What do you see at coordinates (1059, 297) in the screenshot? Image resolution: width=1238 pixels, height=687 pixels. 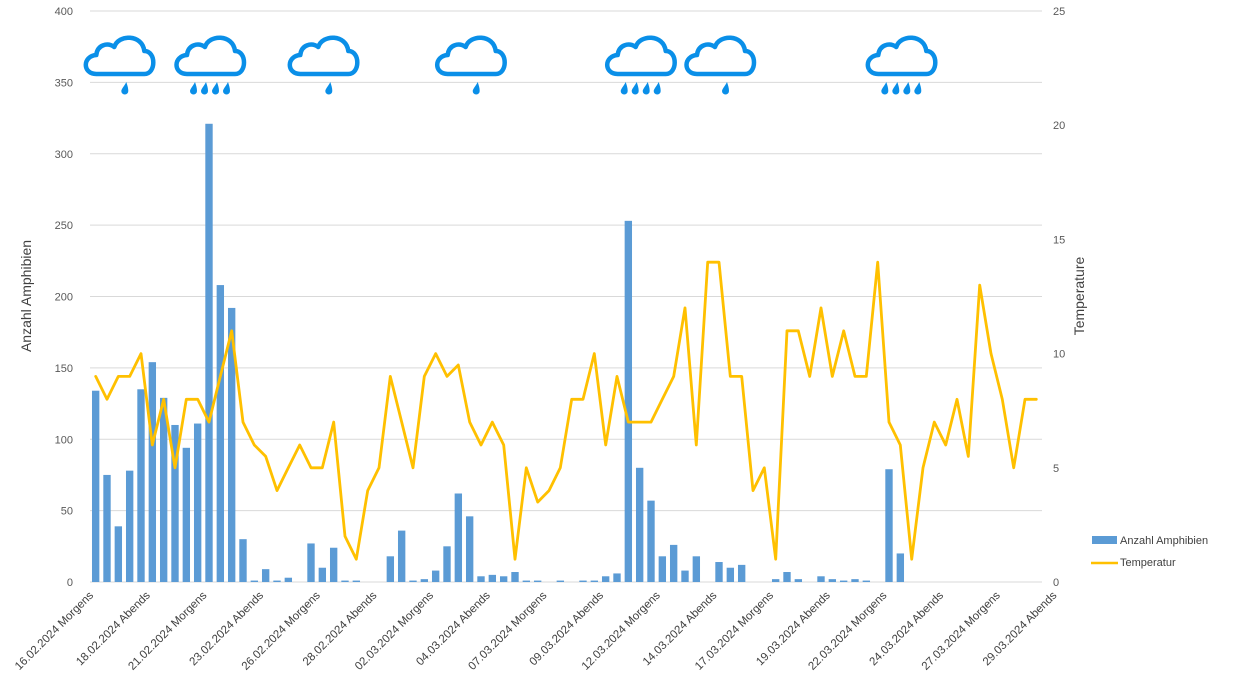 I see `right-axis-ticks: 0 5 10 15 20 25` at bounding box center [1059, 297].